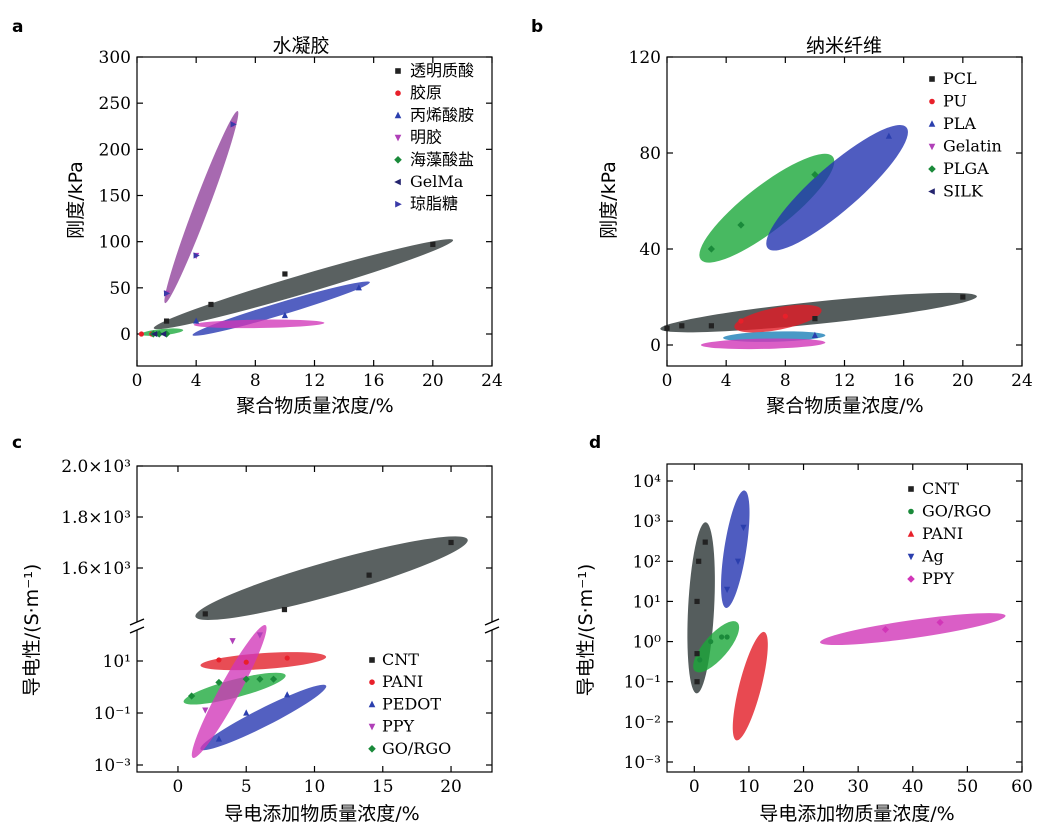 Image resolution: width=1039 pixels, height=826 pixels. I want to click on d-frame, so click(844, 618).